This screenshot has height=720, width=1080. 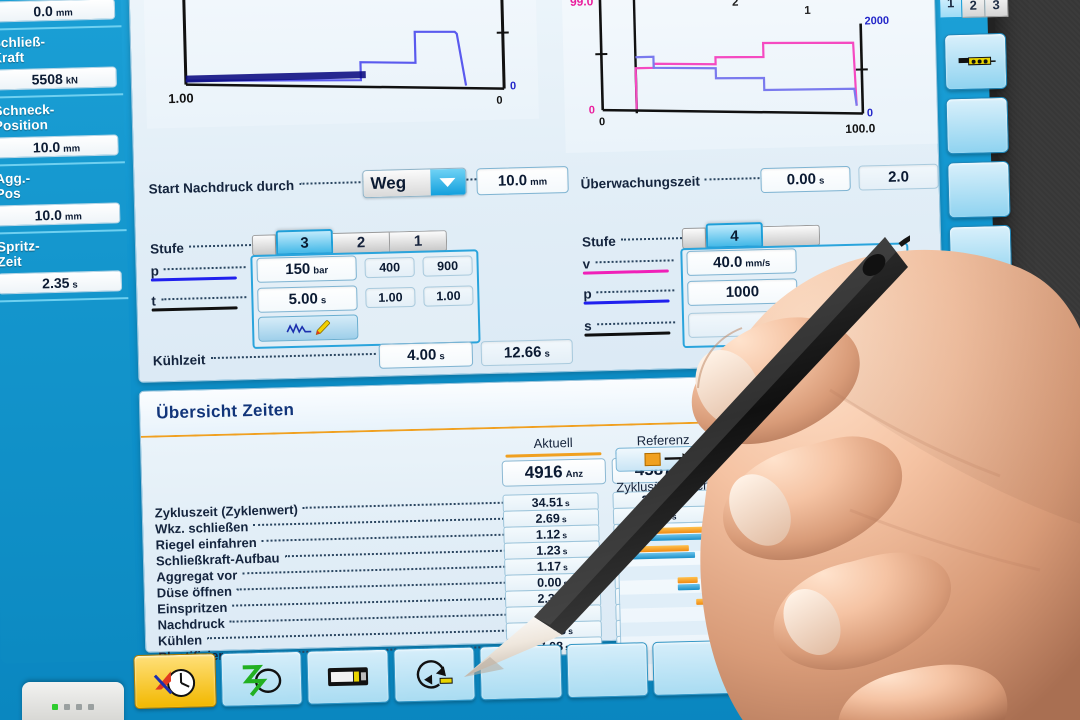 I want to click on einspritz-chart: 10.0 4 3 2 1 99.0, so click(x=749, y=77).